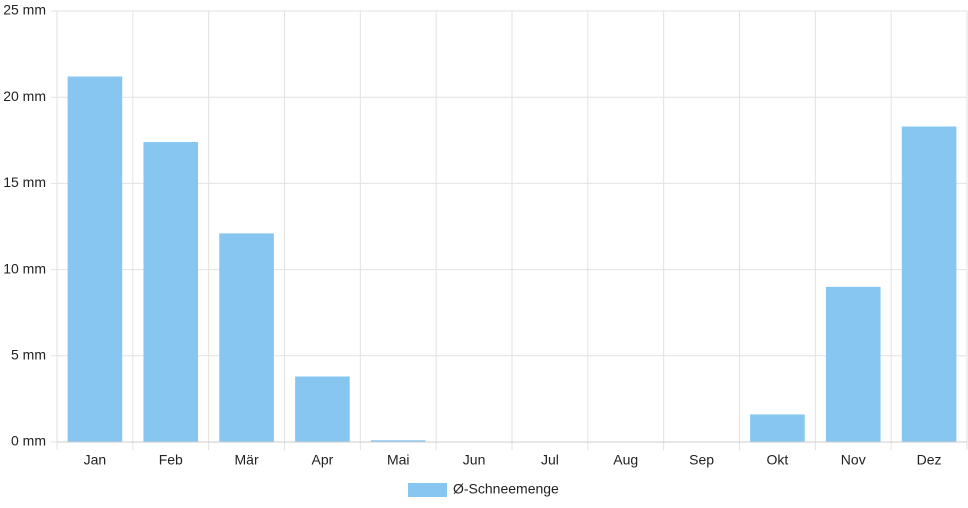 This screenshot has width=968, height=508. Describe the element at coordinates (24, 268) in the screenshot. I see `y-tick-label: 10 mm` at that location.